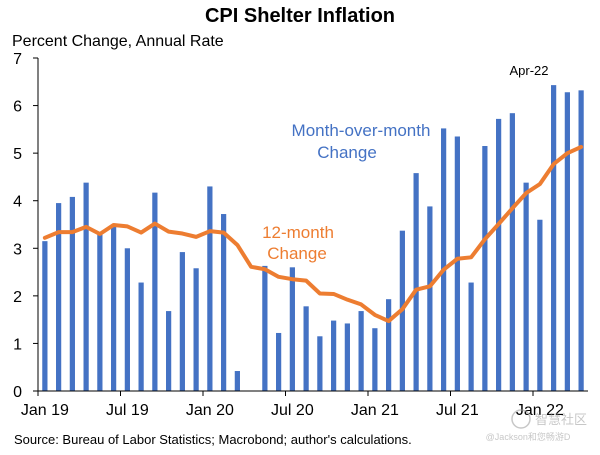 Image resolution: width=600 pixels, height=455 pixels. What do you see at coordinates (17, 59) in the screenshot?
I see `y-tick-label: 7` at bounding box center [17, 59].